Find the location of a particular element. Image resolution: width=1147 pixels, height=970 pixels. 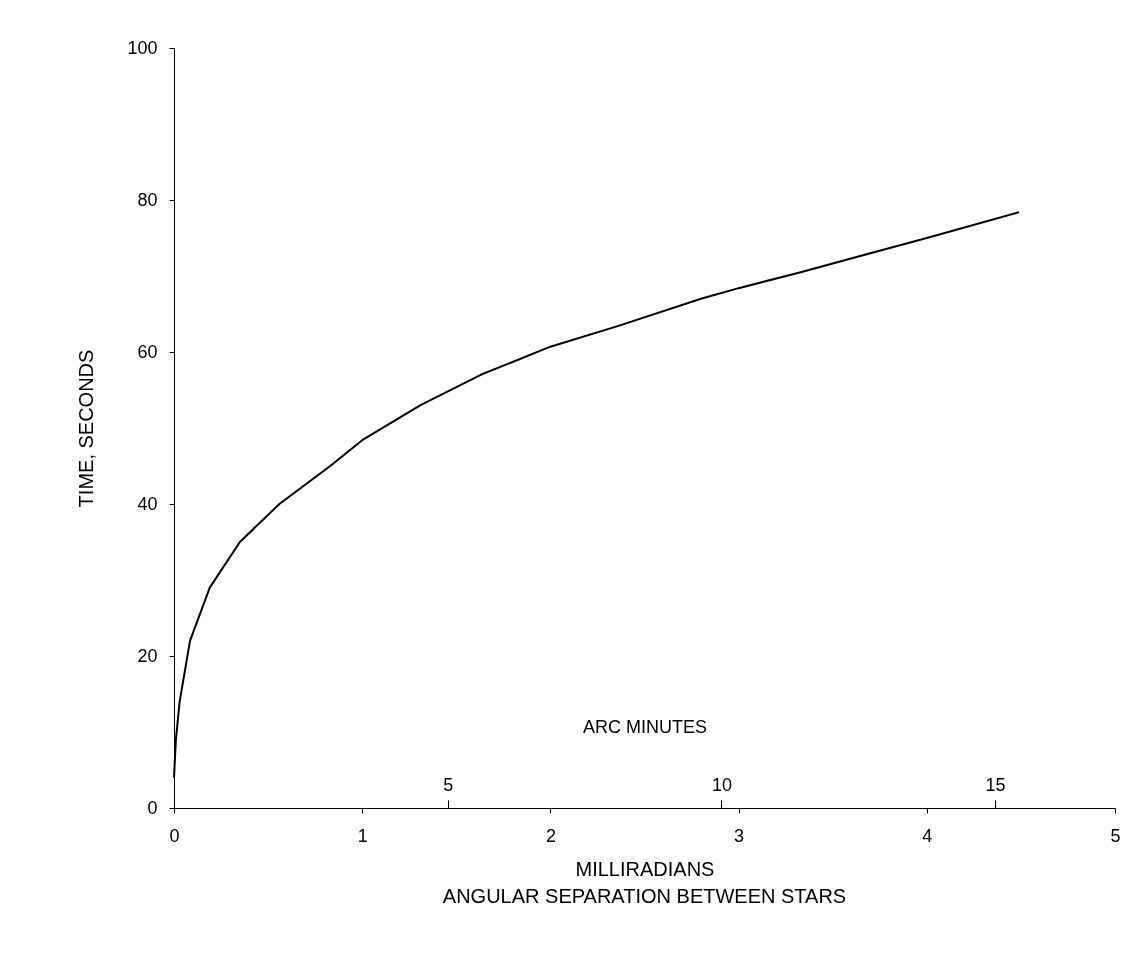

y-tick-label: 0 is located at coordinates (152, 807).